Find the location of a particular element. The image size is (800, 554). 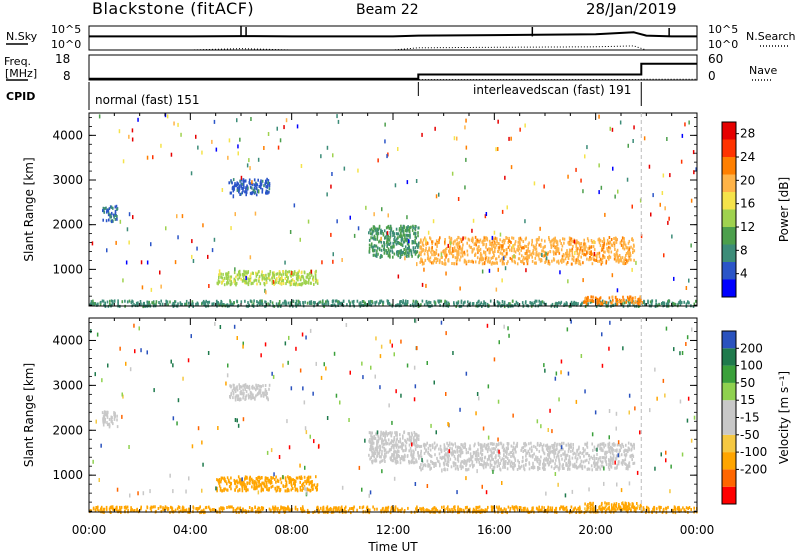

nave-tick-high: 60 is located at coordinates (715, 59).